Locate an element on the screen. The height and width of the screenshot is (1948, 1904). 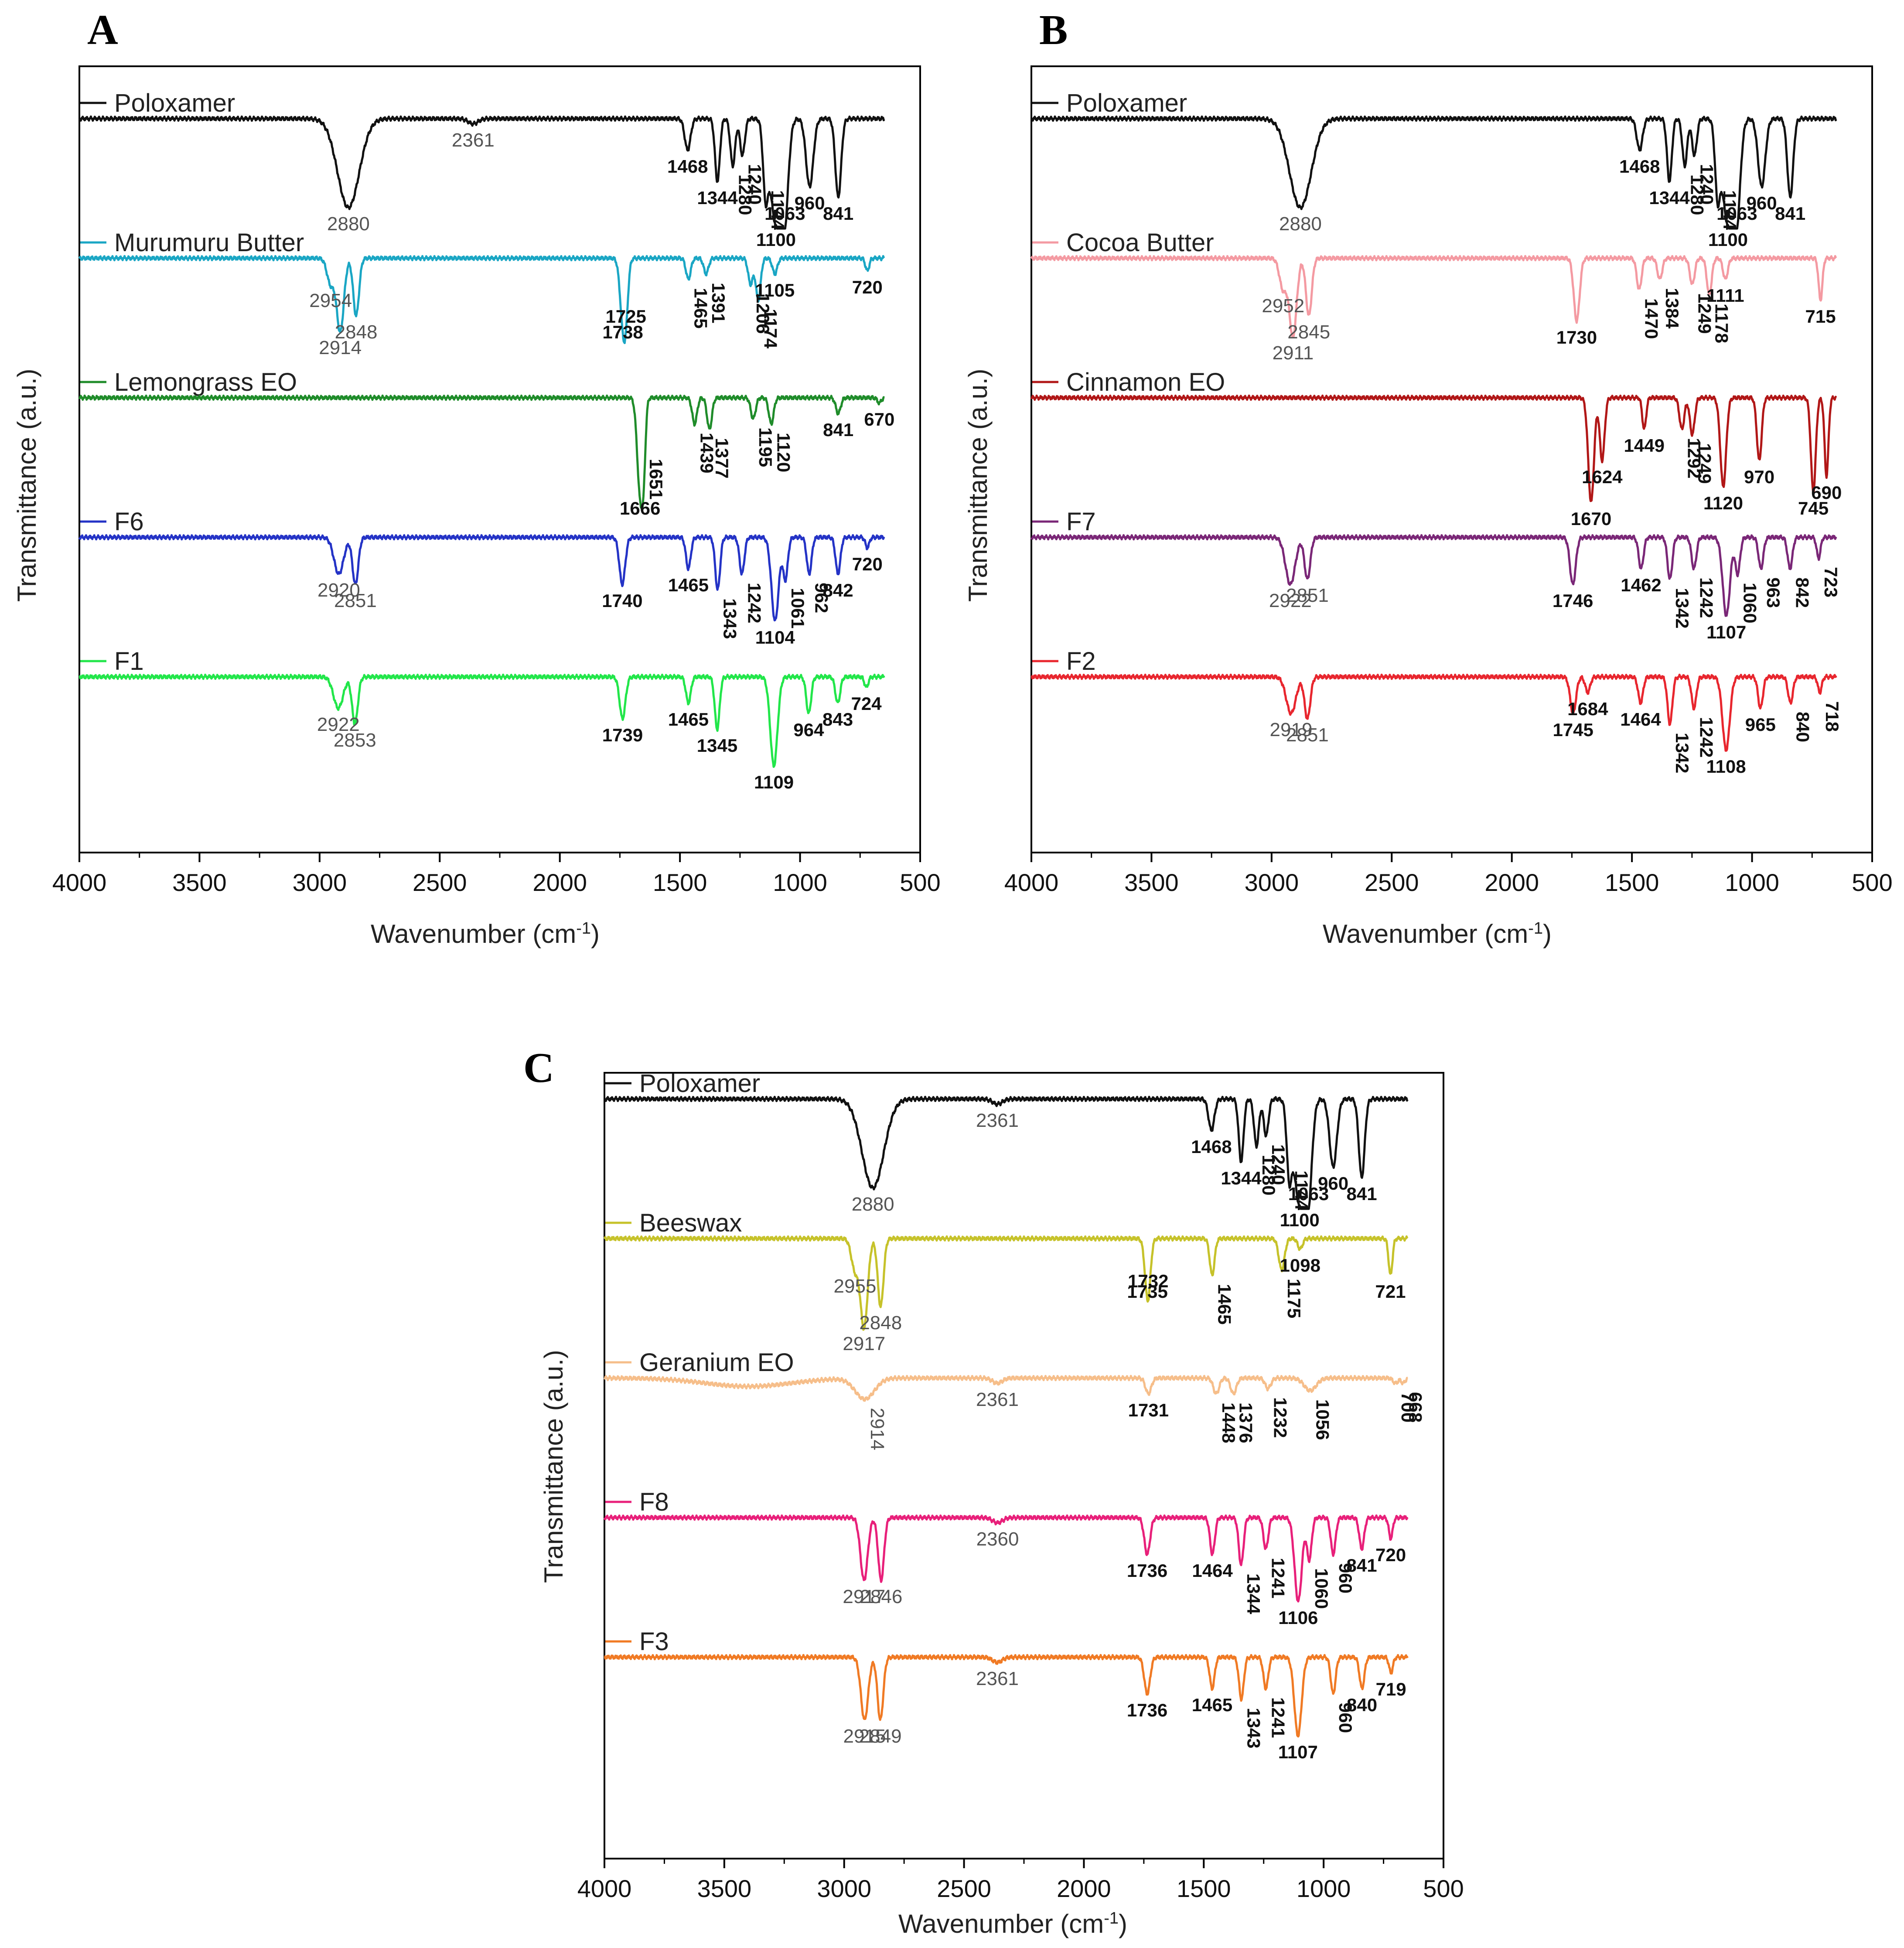
y-axis-label: Transmittance (a.u.) is located at coordinates (26, 485).